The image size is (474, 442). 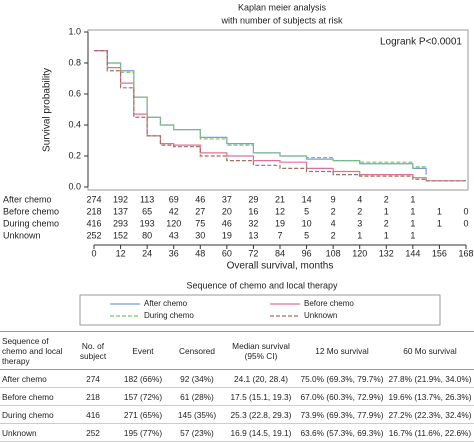 What do you see at coordinates (282, 7) in the screenshot?
I see `chart-title: Kaplan meier analysis` at bounding box center [282, 7].